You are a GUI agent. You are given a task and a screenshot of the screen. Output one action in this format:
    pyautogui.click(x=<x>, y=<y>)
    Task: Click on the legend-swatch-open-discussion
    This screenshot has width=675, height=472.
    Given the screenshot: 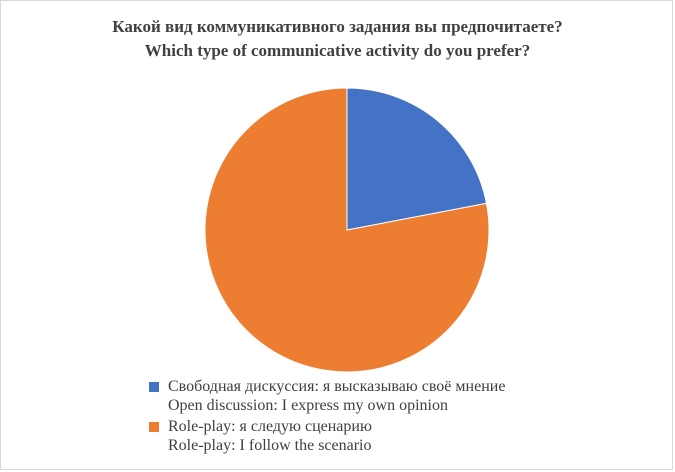 What is the action you would take?
    pyautogui.click(x=154, y=387)
    